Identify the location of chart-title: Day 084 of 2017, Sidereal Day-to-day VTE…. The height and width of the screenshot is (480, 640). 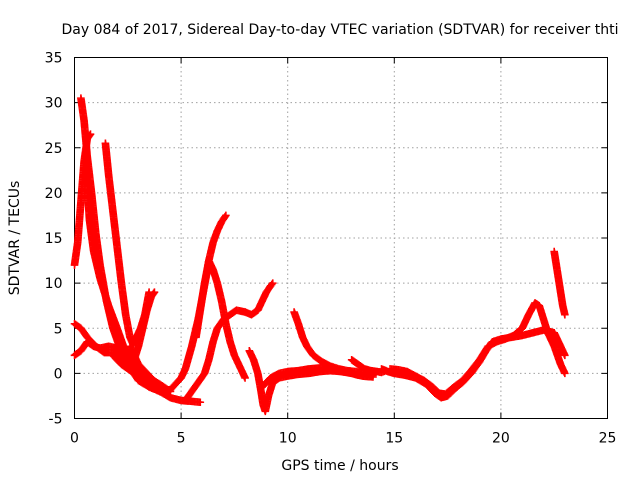
(340, 30).